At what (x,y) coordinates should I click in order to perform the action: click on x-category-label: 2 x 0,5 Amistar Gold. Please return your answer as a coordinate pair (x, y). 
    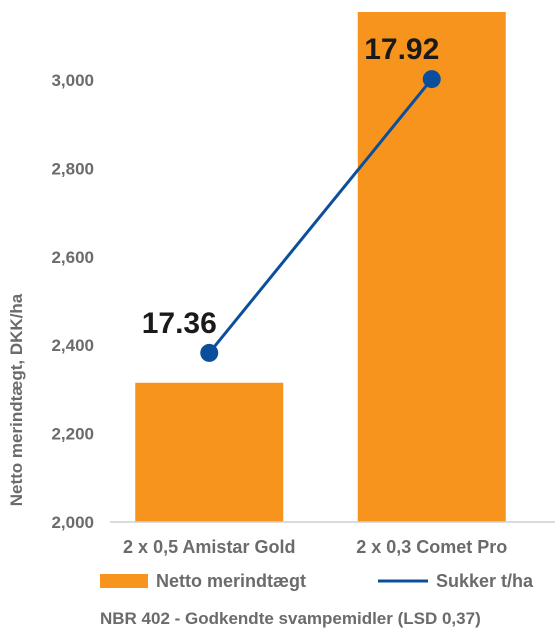
    Looking at the image, I should click on (209, 547).